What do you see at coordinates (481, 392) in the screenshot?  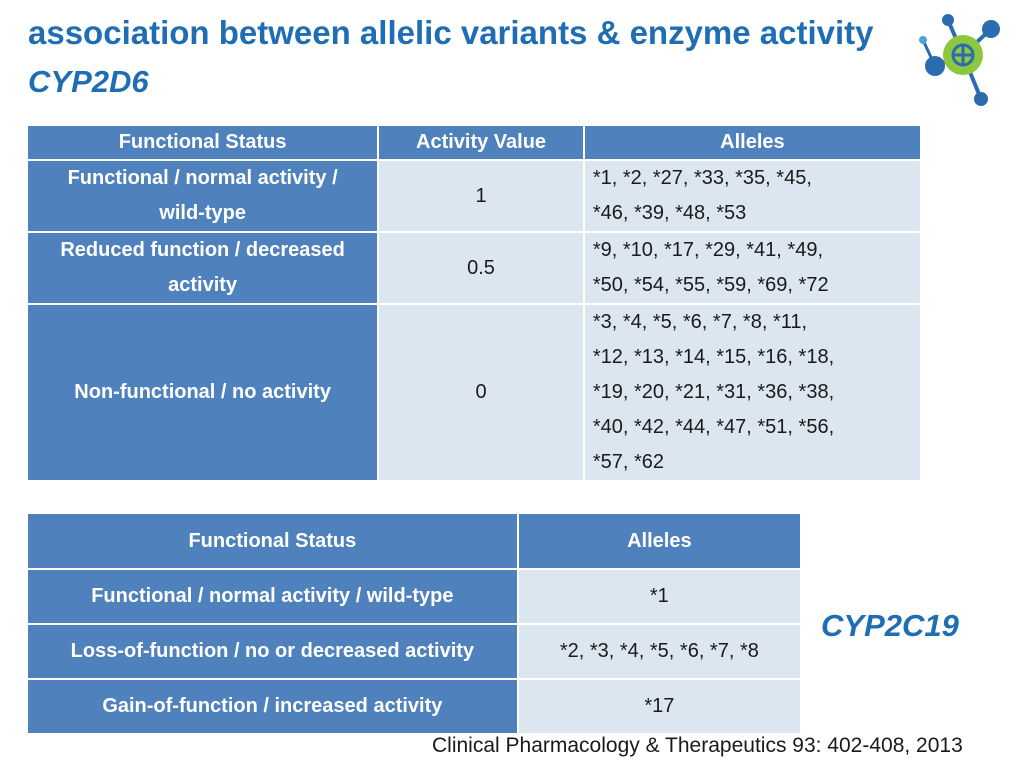 I see `activity-value-cell: 0` at bounding box center [481, 392].